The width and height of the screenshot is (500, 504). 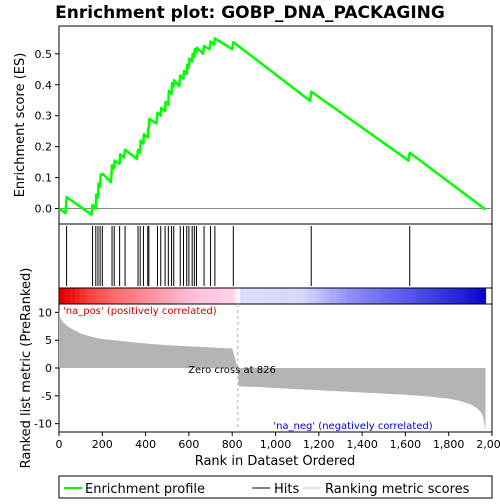 I want to click on metric-y-axis-label: Ranked list metric (PreRanked), so click(x=26, y=368).